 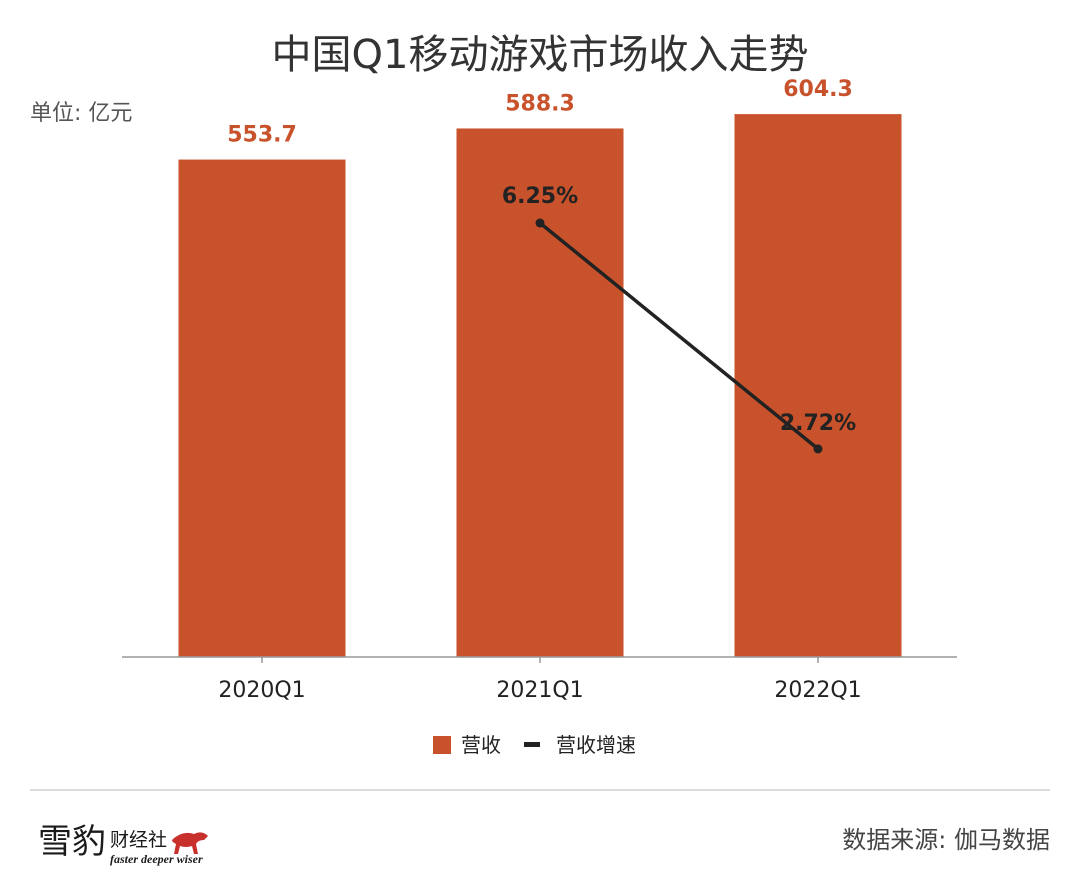 What do you see at coordinates (262, 135) in the screenshot?
I see `bar-value-label: 553.7` at bounding box center [262, 135].